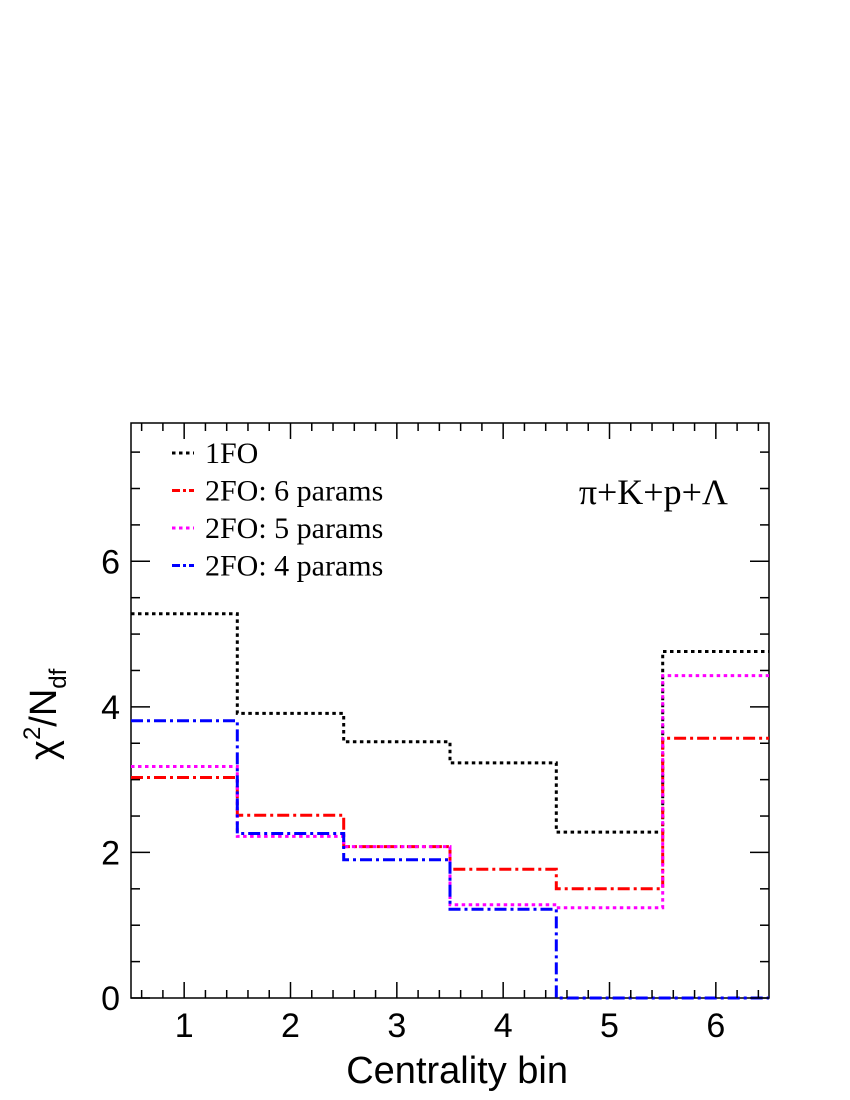 The width and height of the screenshot is (850, 1100). Describe the element at coordinates (294, 528) in the screenshot. I see `legend-label-3: 2FO: 5 params` at that location.